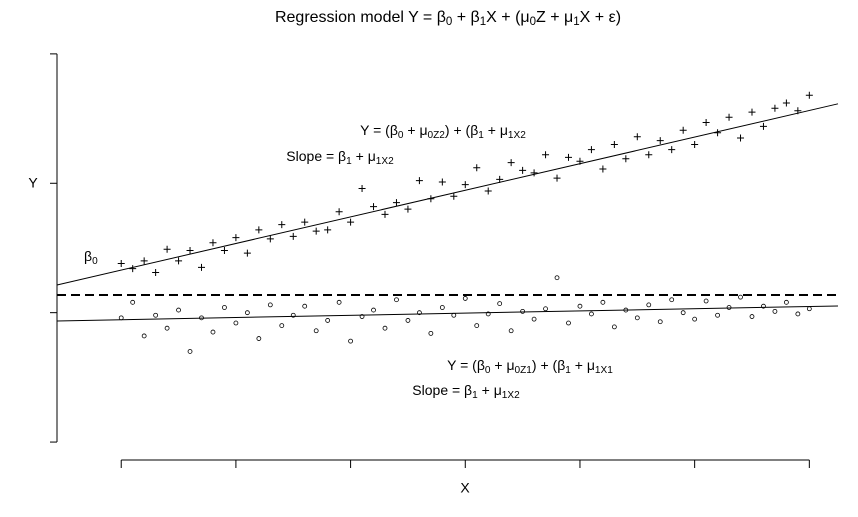  I want to click on text-part: Regression model Y = β, so click(360, 17).